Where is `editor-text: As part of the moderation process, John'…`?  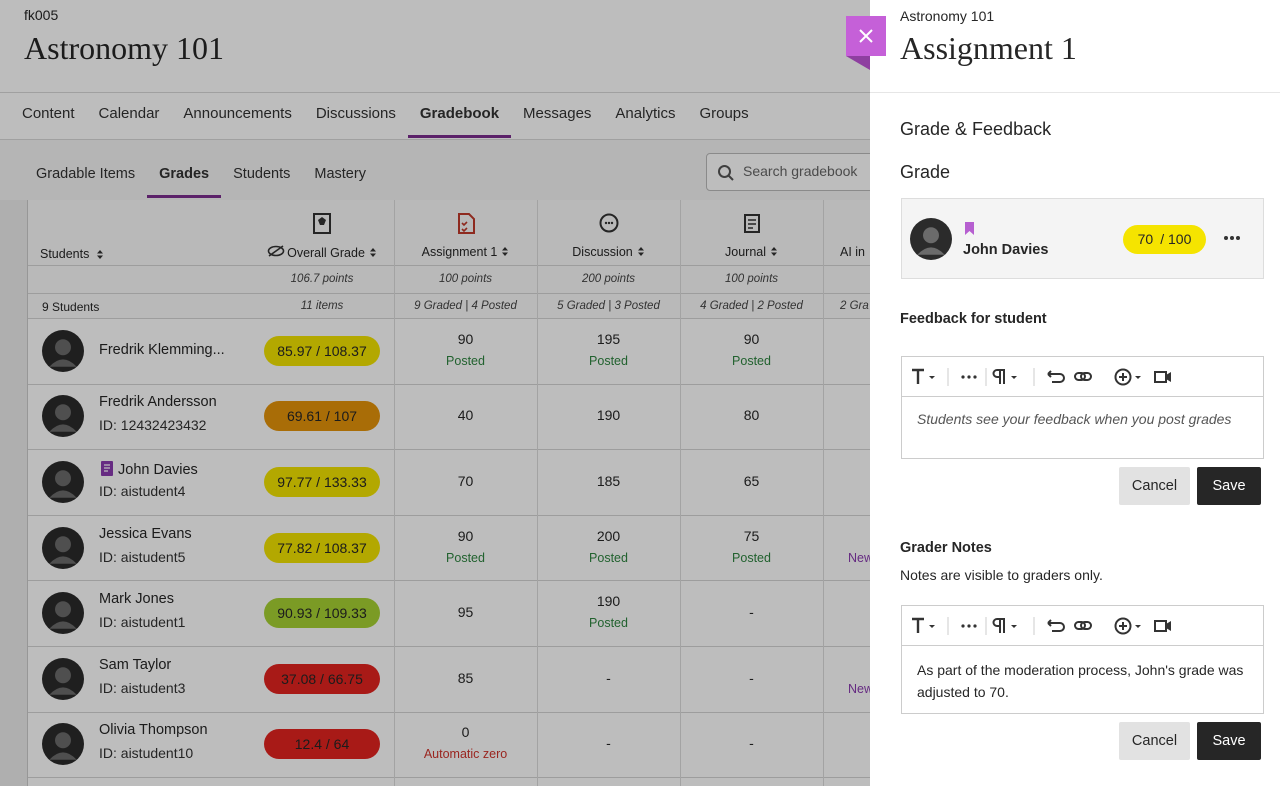
editor-text: As part of the moderation process, John'… is located at coordinates (1080, 681).